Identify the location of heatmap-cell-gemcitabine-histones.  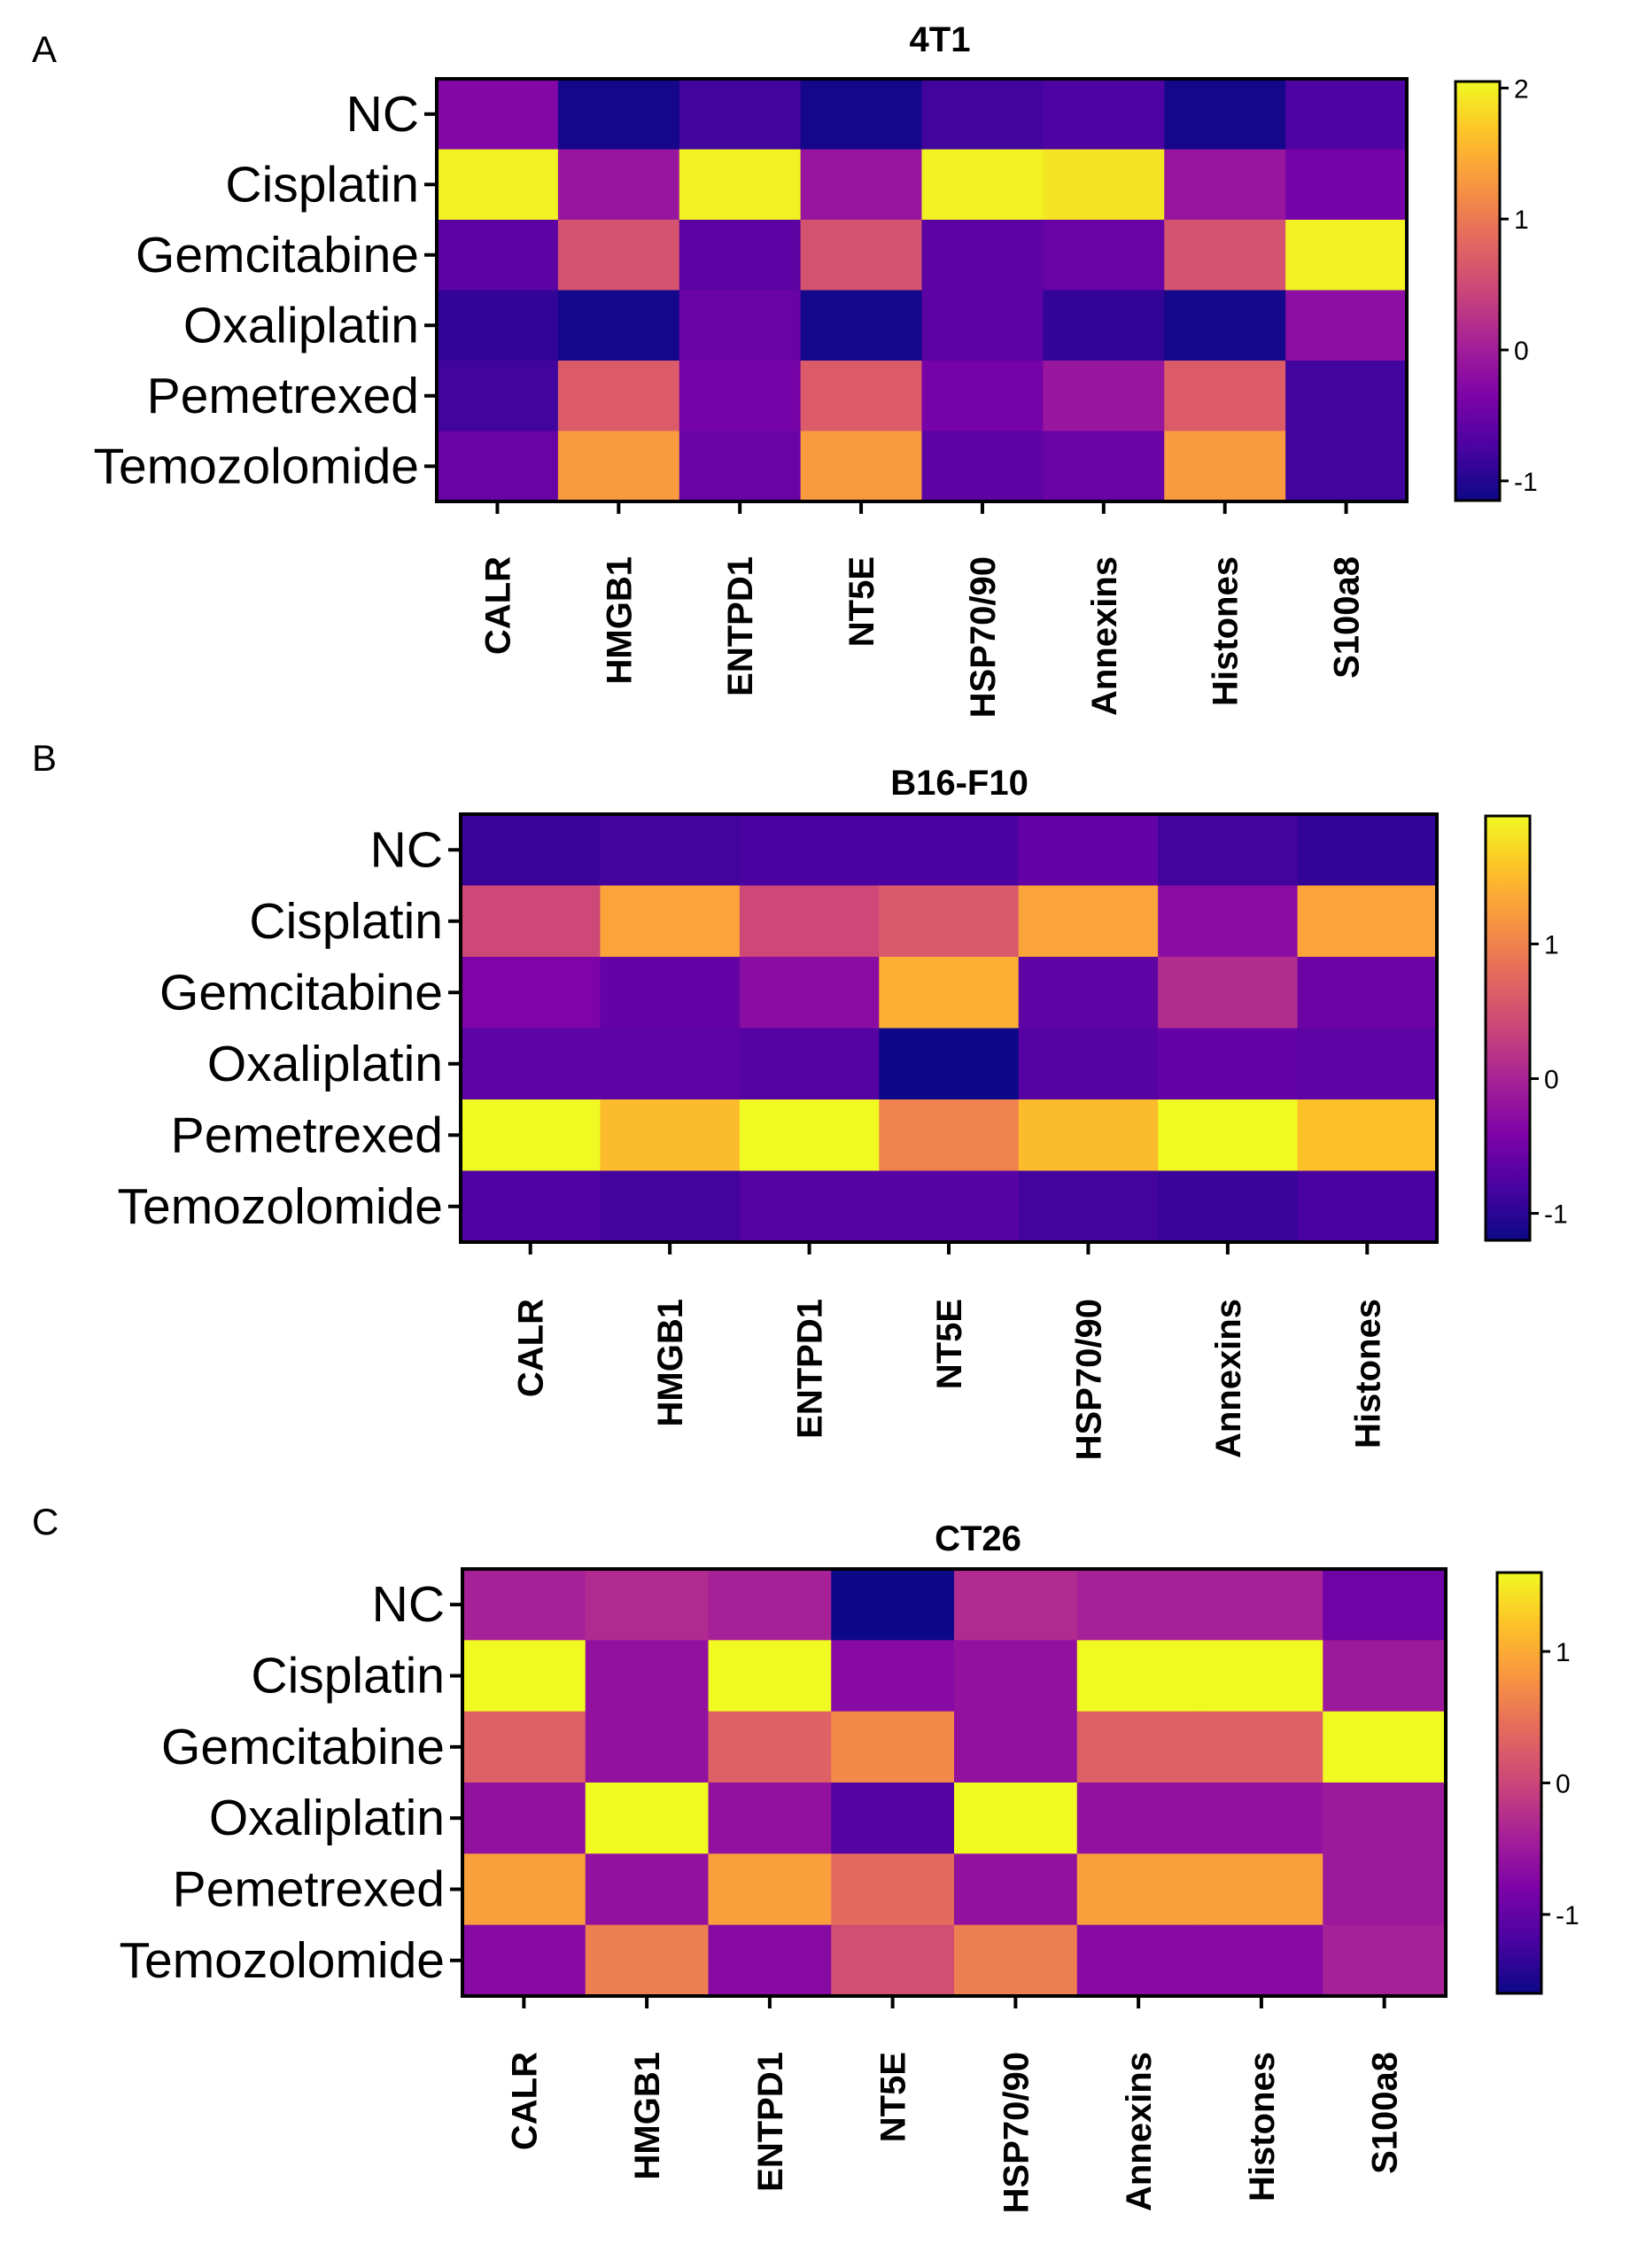
(1225, 255).